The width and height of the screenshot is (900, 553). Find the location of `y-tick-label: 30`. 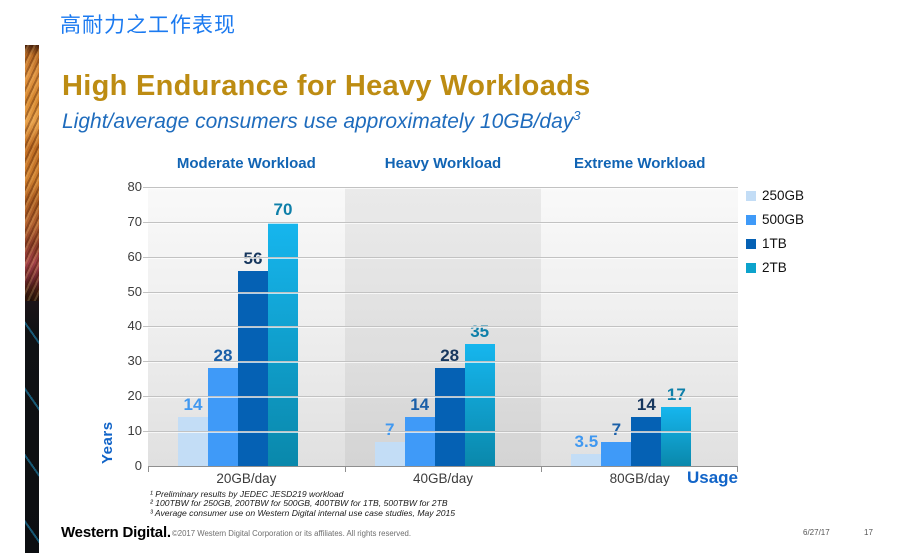

y-tick-label: 30 is located at coordinates (134, 360).